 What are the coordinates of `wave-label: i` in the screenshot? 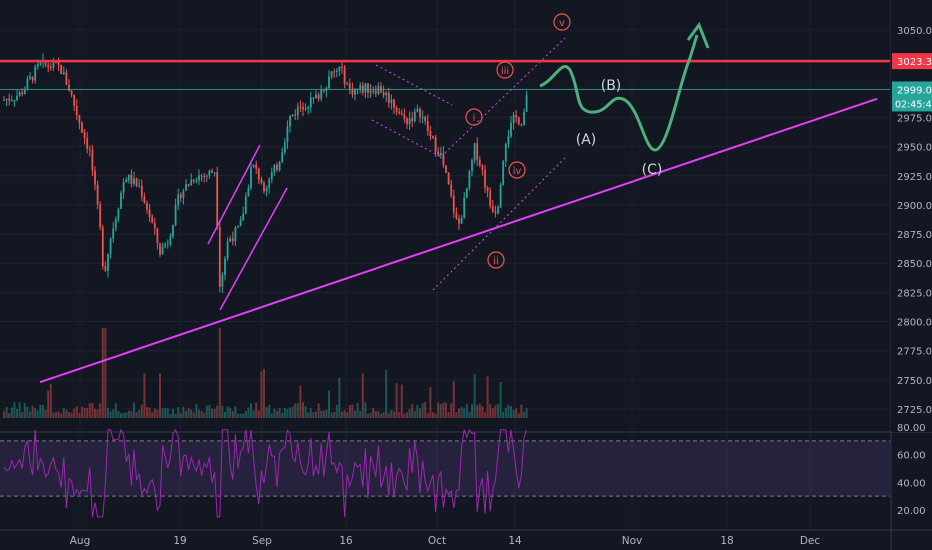 It's located at (474, 118).